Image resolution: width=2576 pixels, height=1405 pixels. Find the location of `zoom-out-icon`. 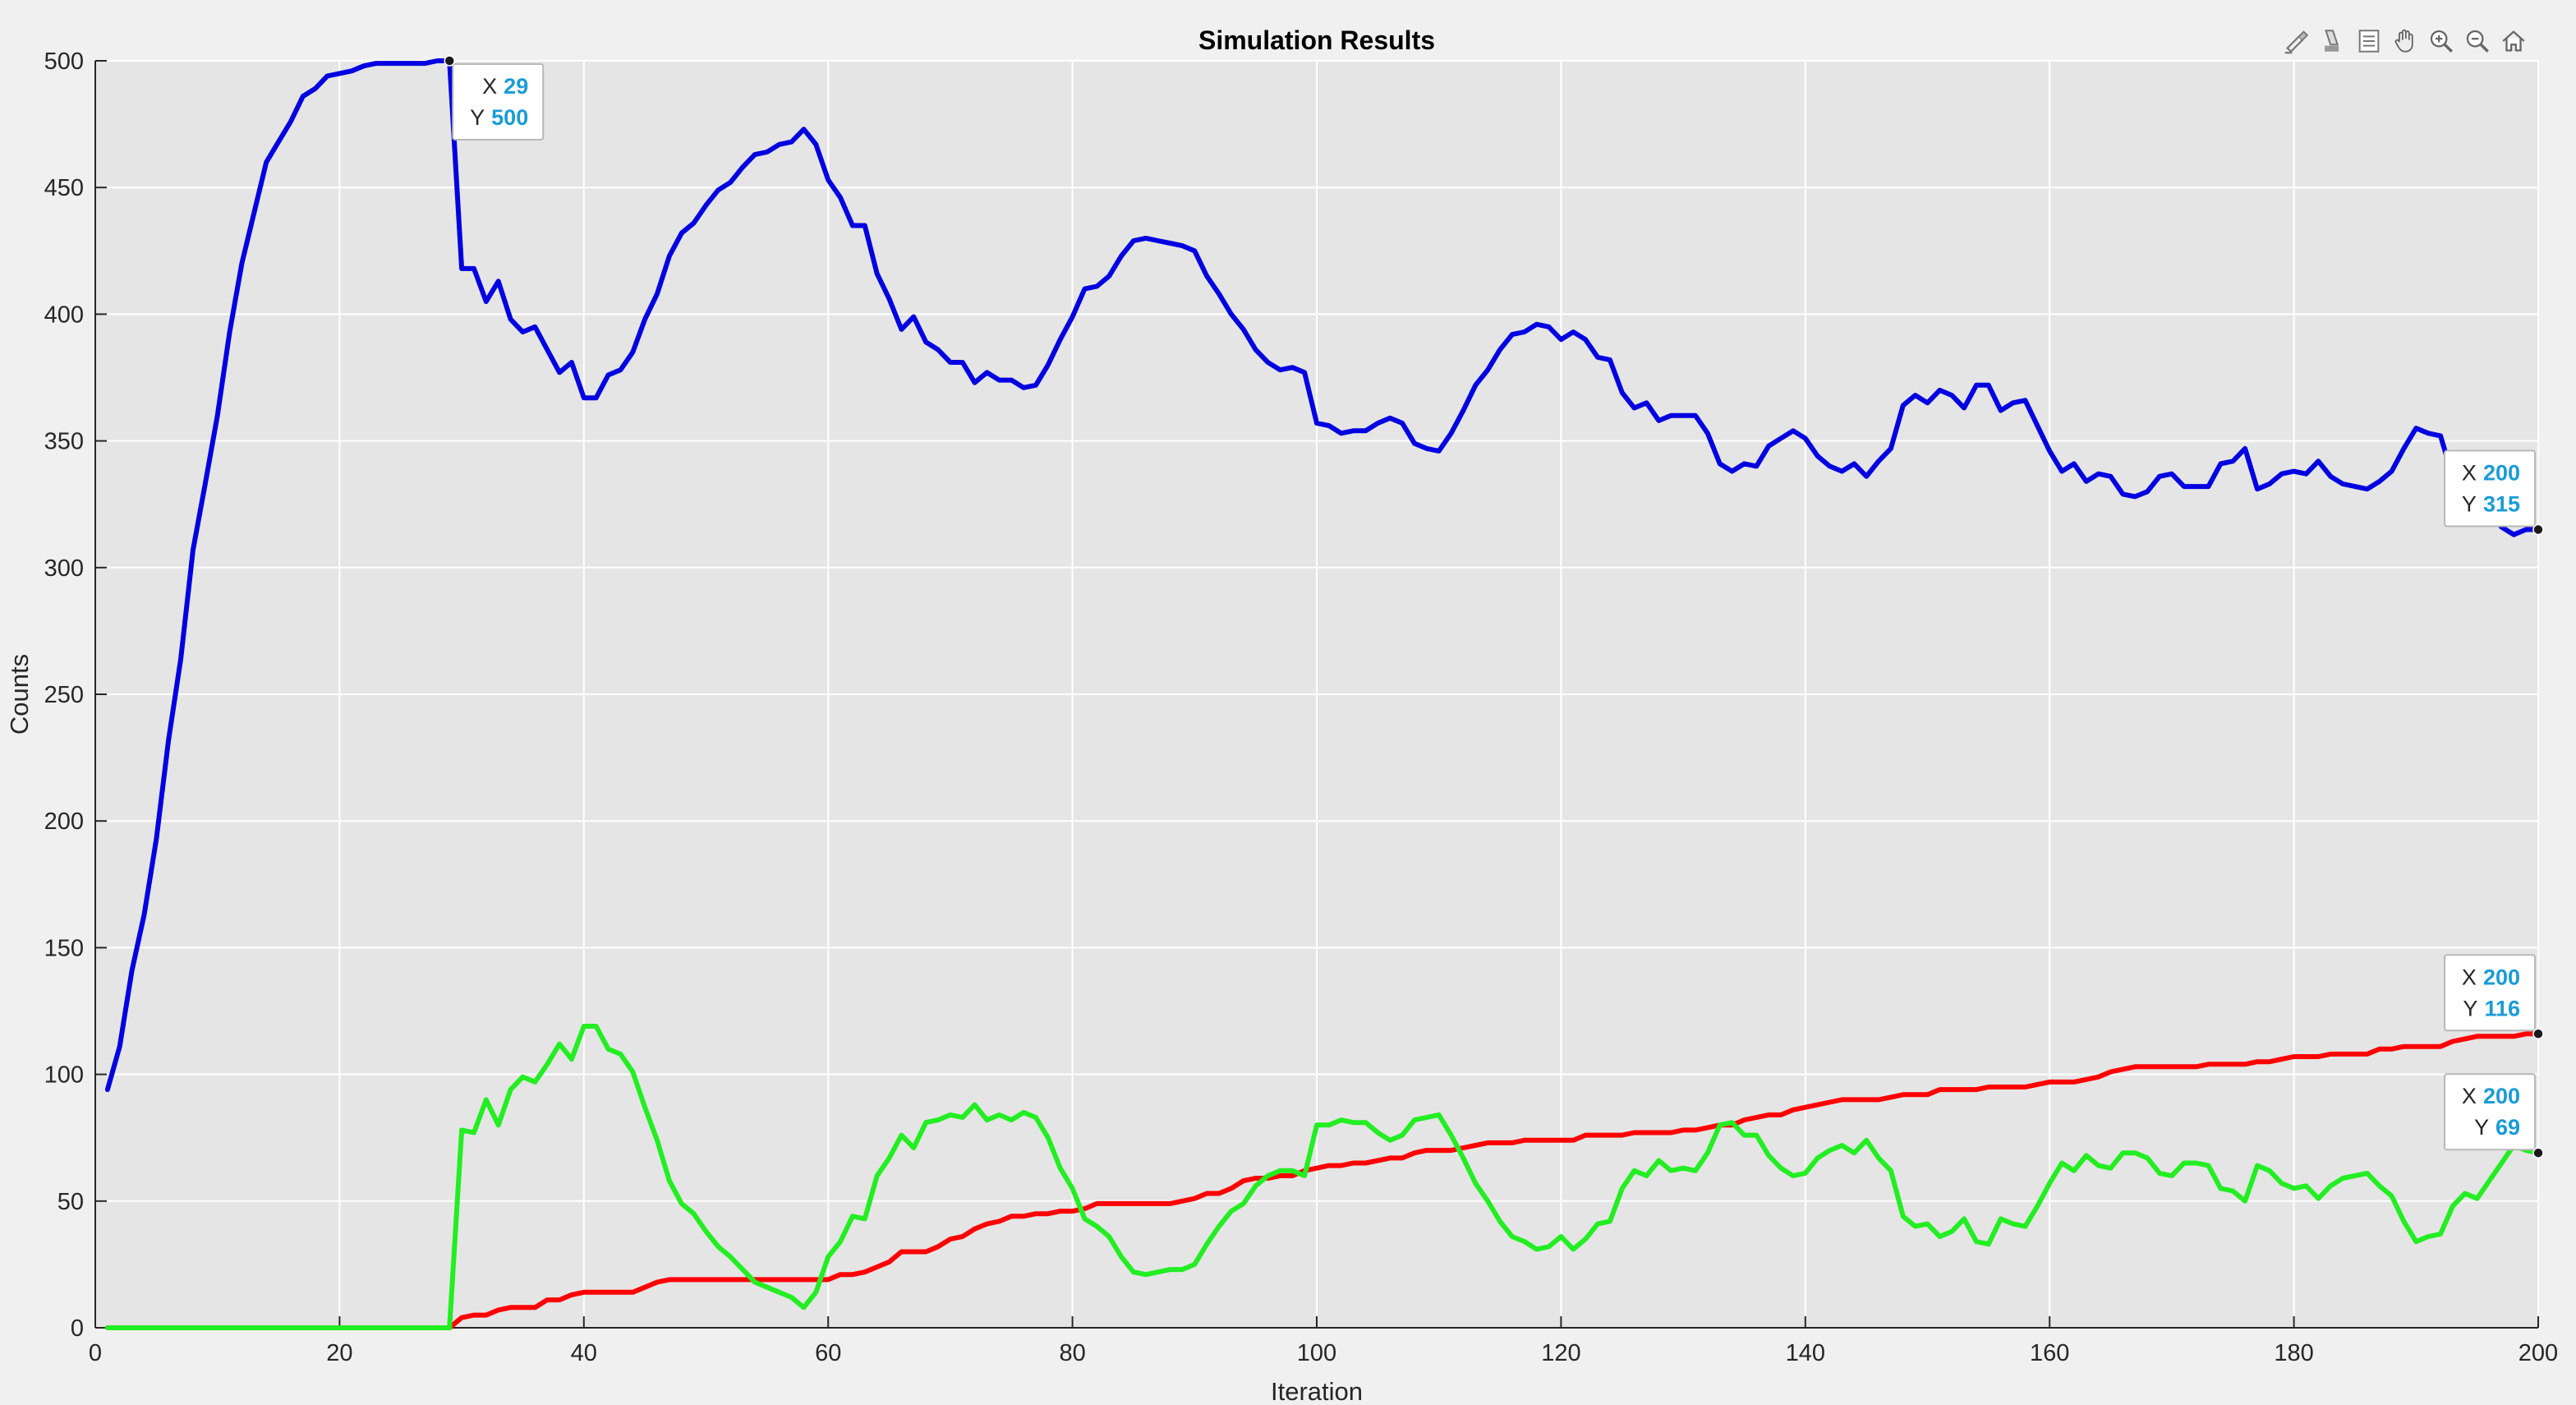

zoom-out-icon is located at coordinates (2477, 42).